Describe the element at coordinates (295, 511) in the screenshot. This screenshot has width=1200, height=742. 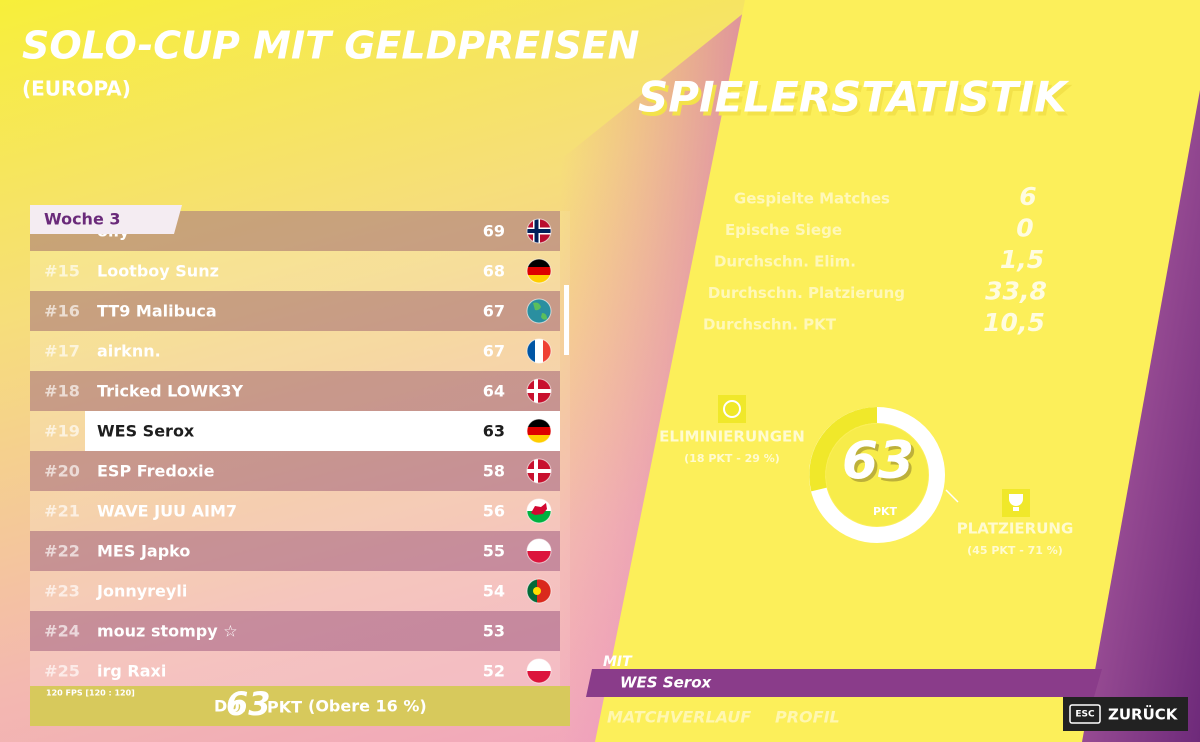
I see `leaderboard-row: #21 WAVE JUU AIM7 56` at that location.